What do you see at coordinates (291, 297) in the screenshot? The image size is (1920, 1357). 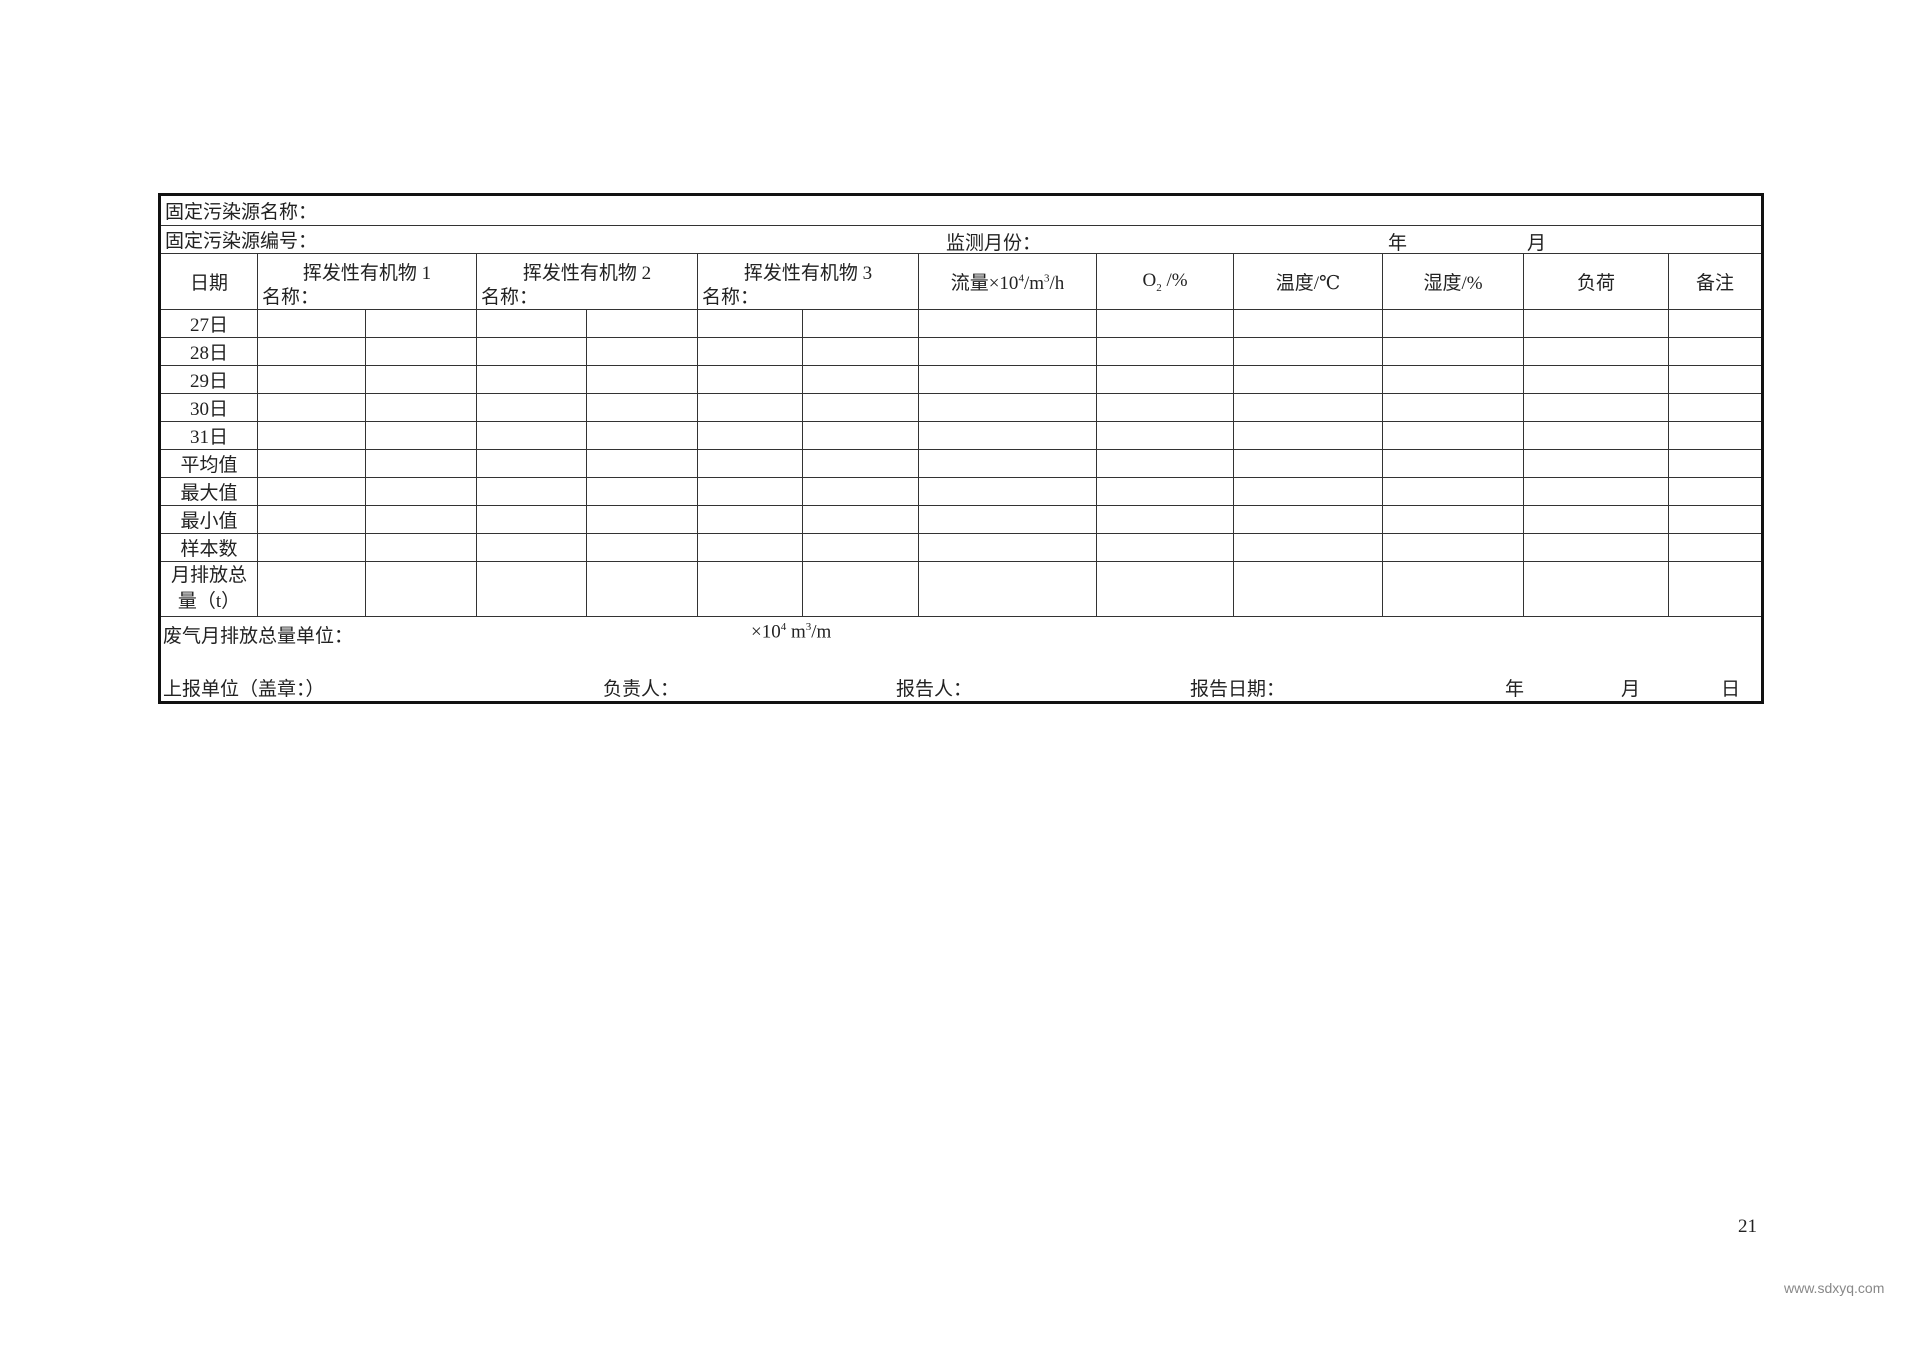 I see `voc1-name-label: 名称：` at bounding box center [291, 297].